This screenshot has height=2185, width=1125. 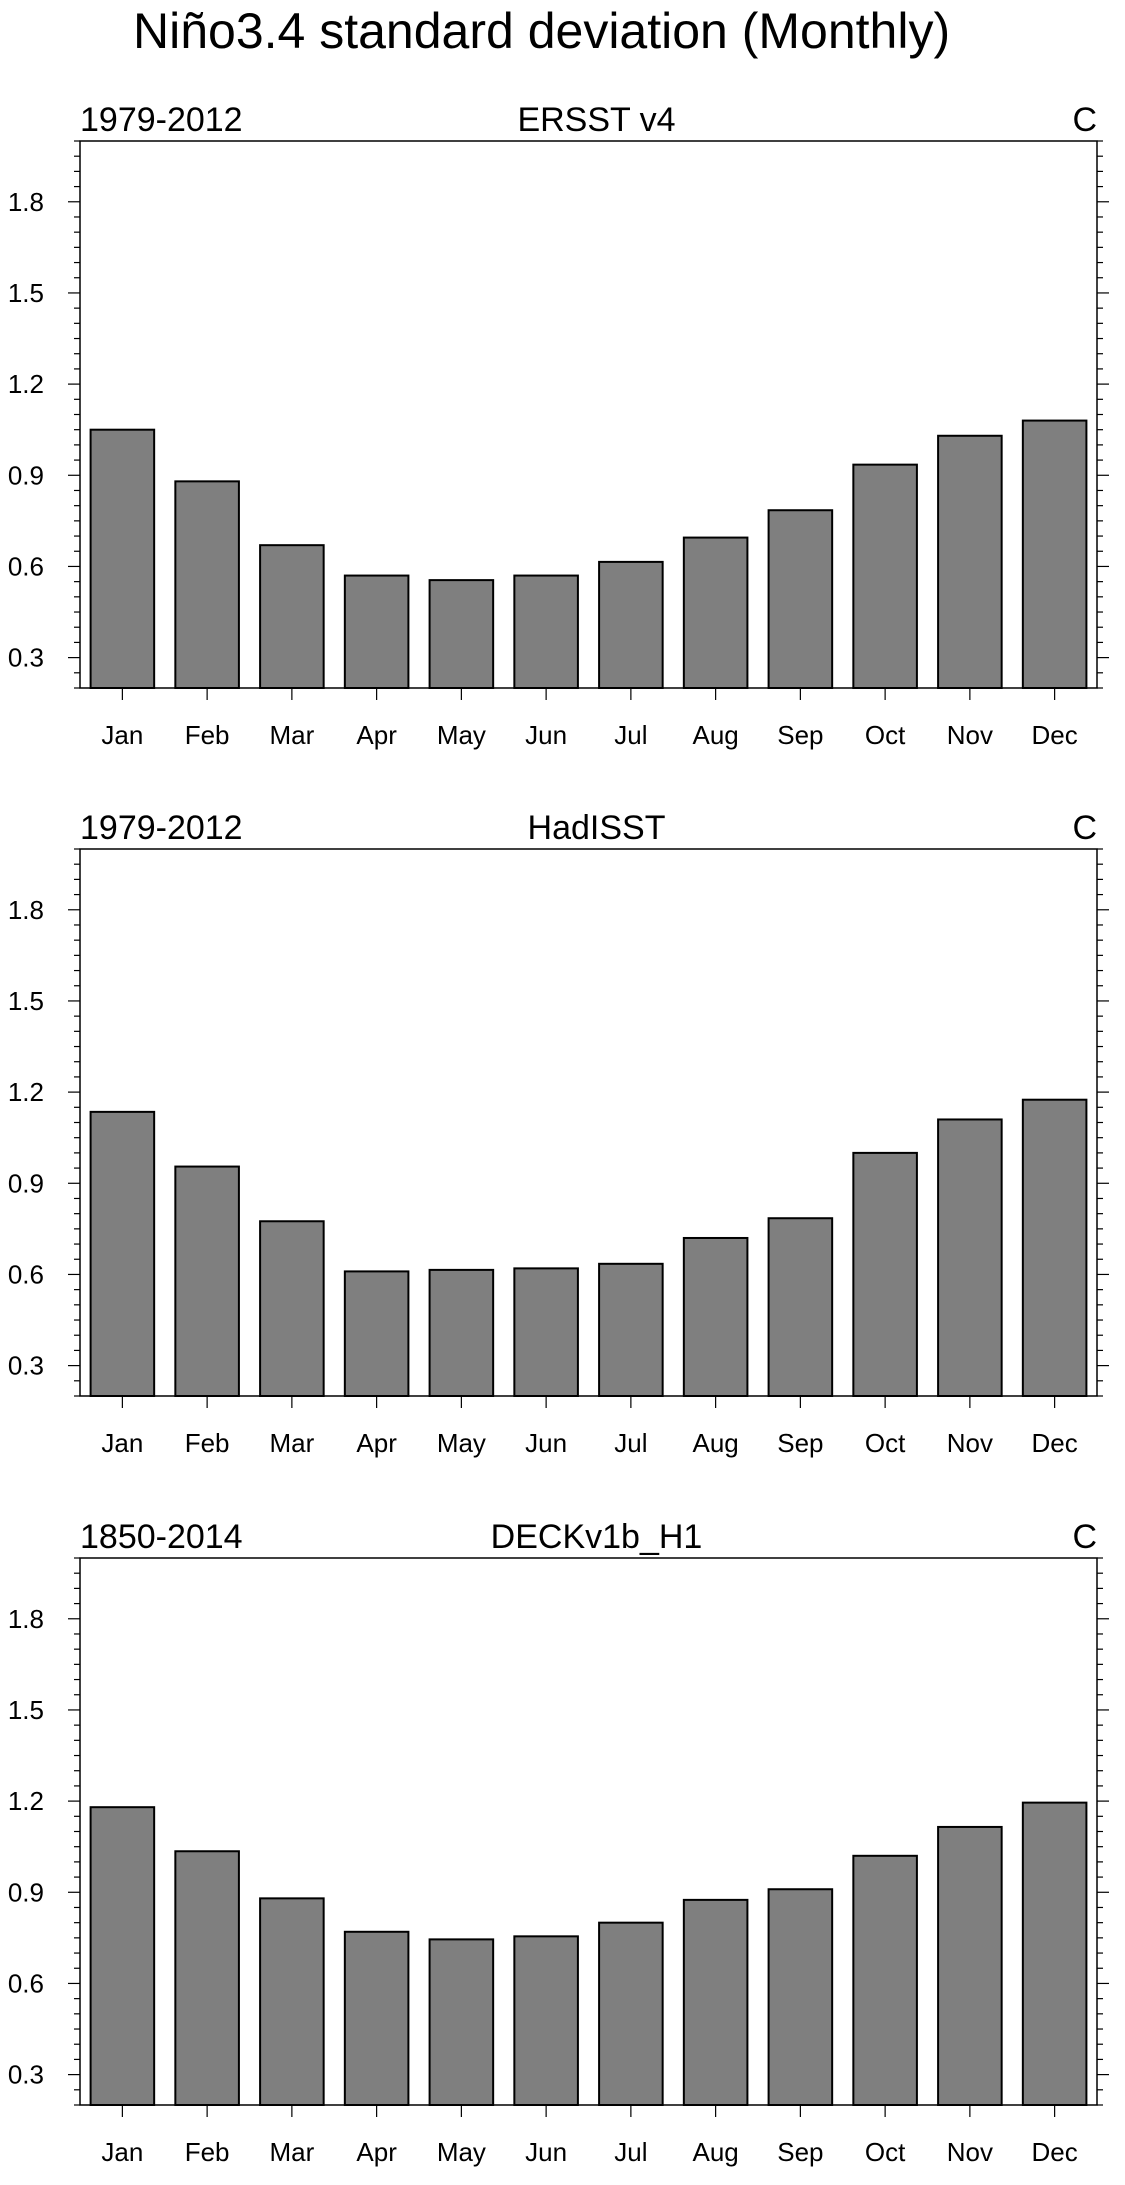 I want to click on panel-title: ERSST v4, so click(x=596, y=120).